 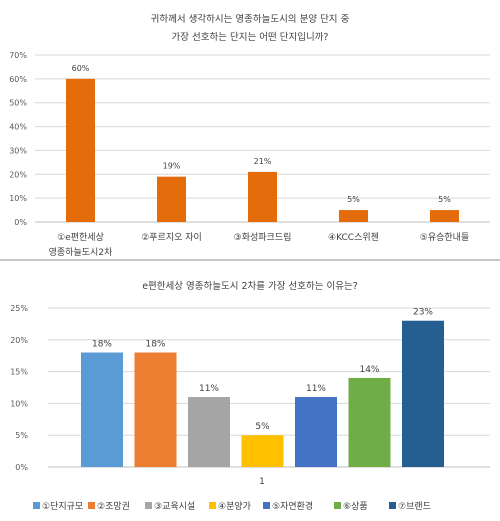 I want to click on chart1-category-label: ④KCC스위첸, so click(x=353, y=237).